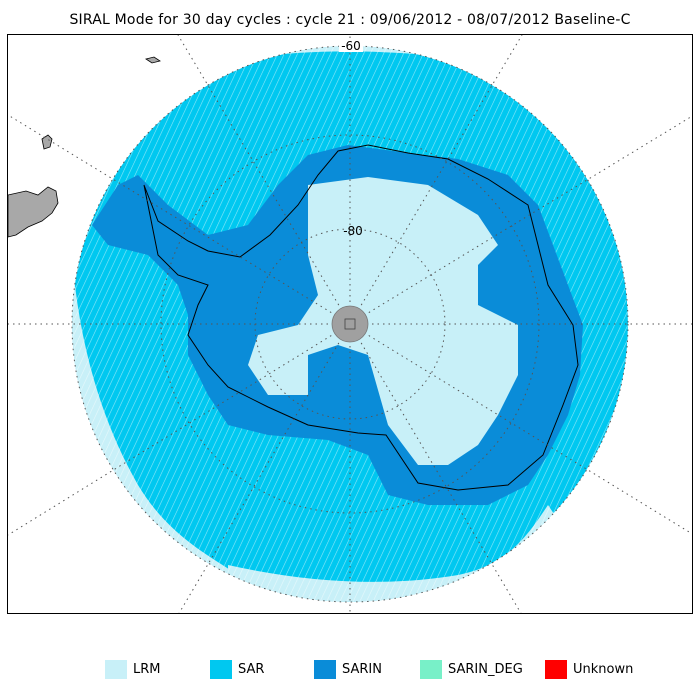  Describe the element at coordinates (47, 142) in the screenshot. I see `falklands-land` at that location.